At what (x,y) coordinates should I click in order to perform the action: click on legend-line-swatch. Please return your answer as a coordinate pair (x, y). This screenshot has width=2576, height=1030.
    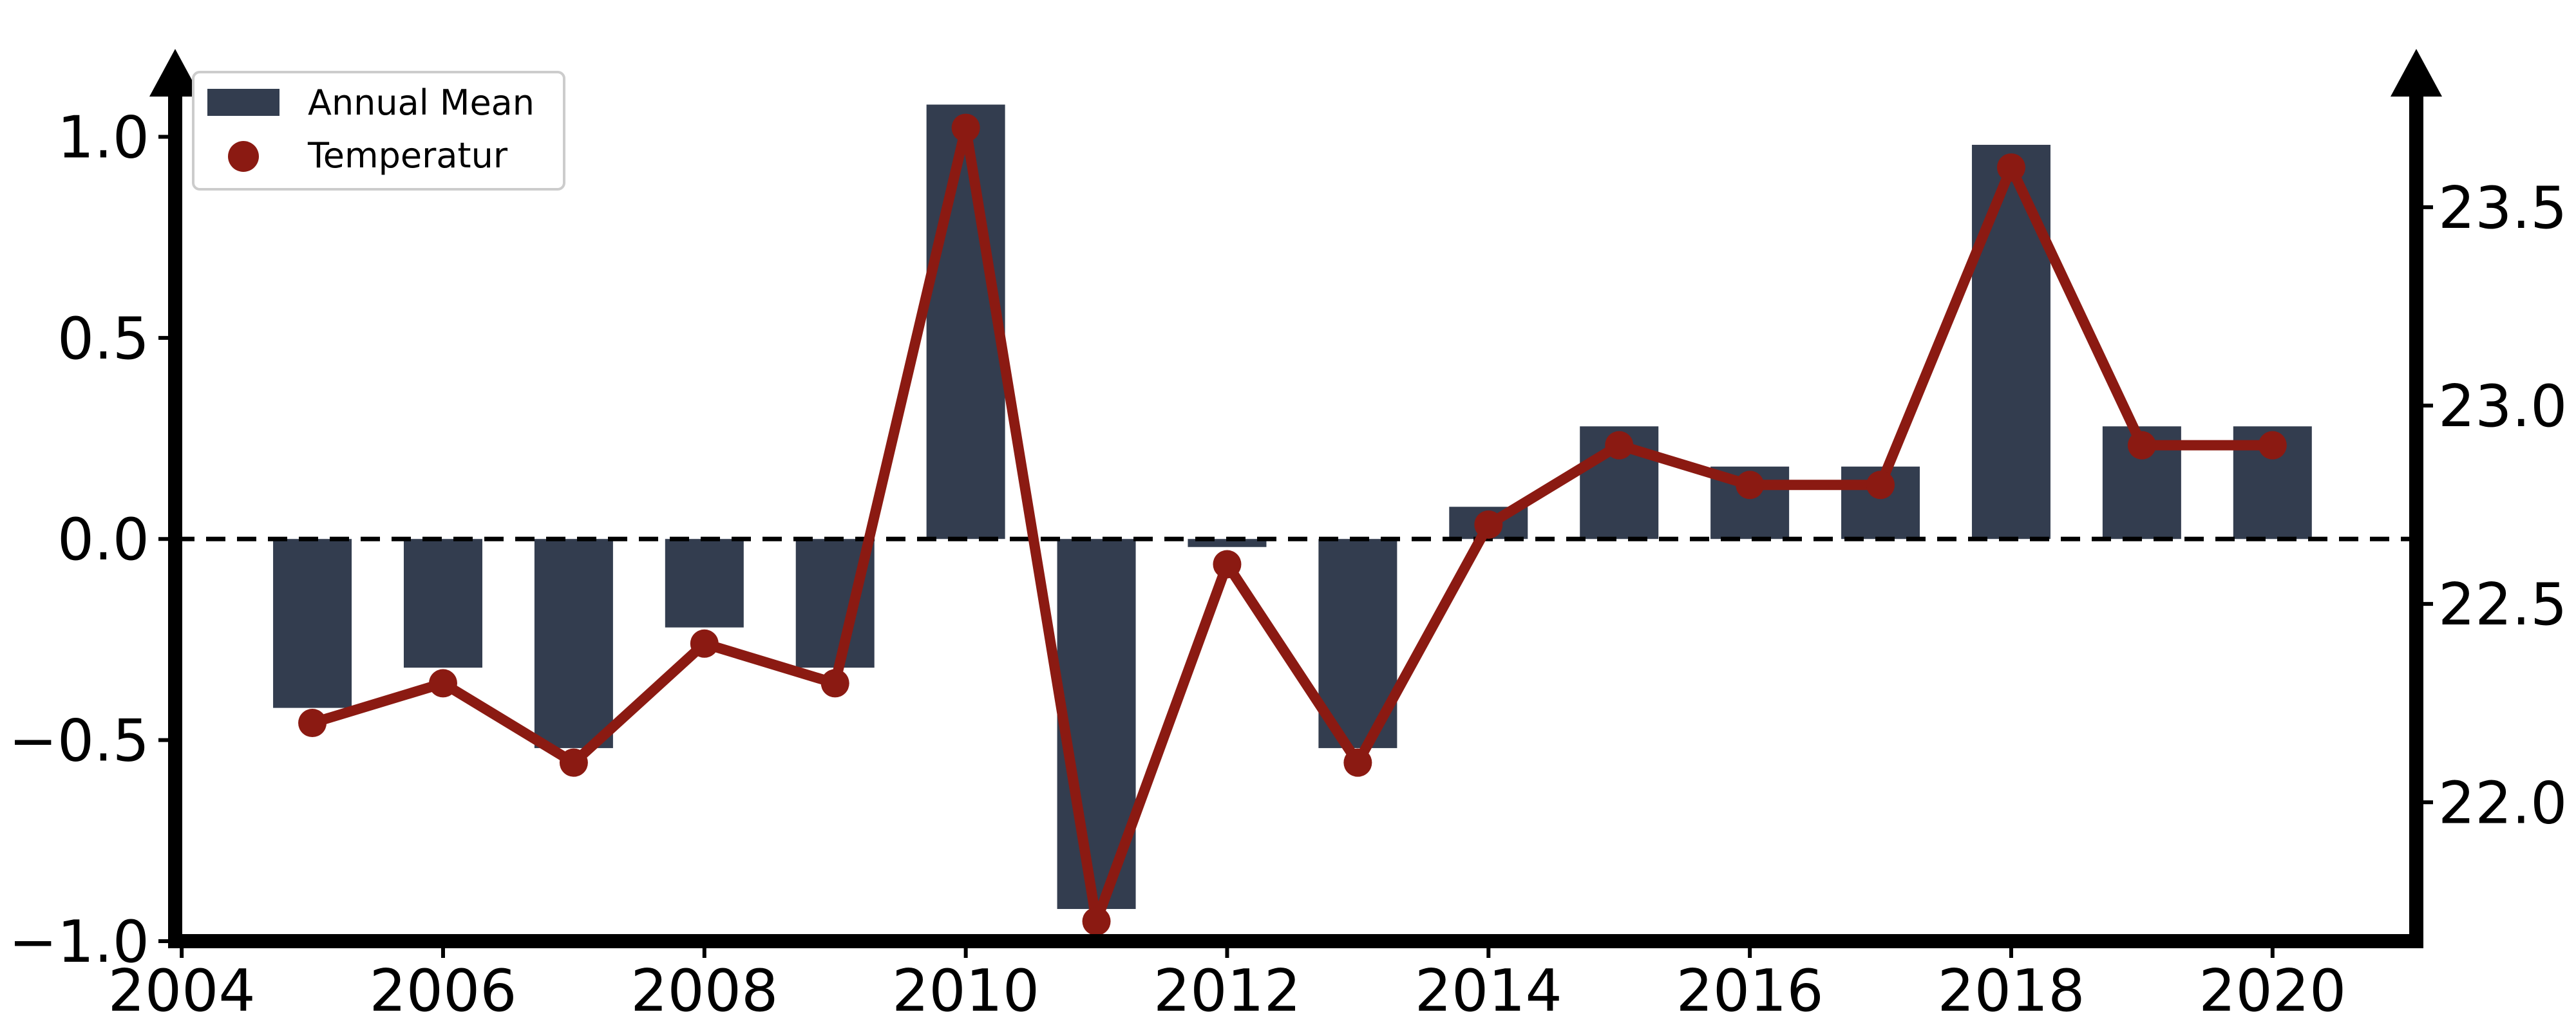
    Looking at the image, I should click on (243, 156).